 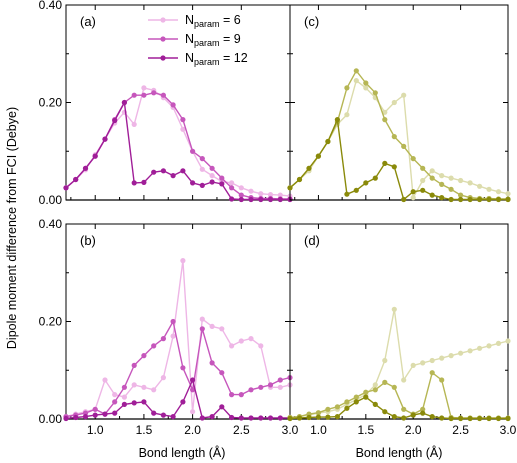 I want to click on y-tick-label: 0.40, so click(x=51, y=6).